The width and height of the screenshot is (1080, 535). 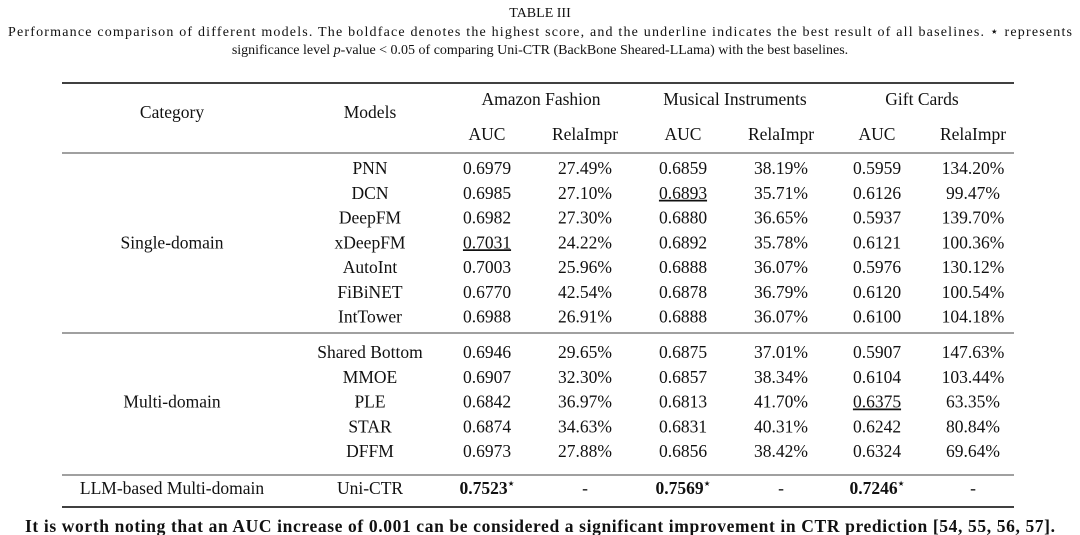 What do you see at coordinates (585, 402) in the screenshot?
I see `table-cell: 36.97%` at bounding box center [585, 402].